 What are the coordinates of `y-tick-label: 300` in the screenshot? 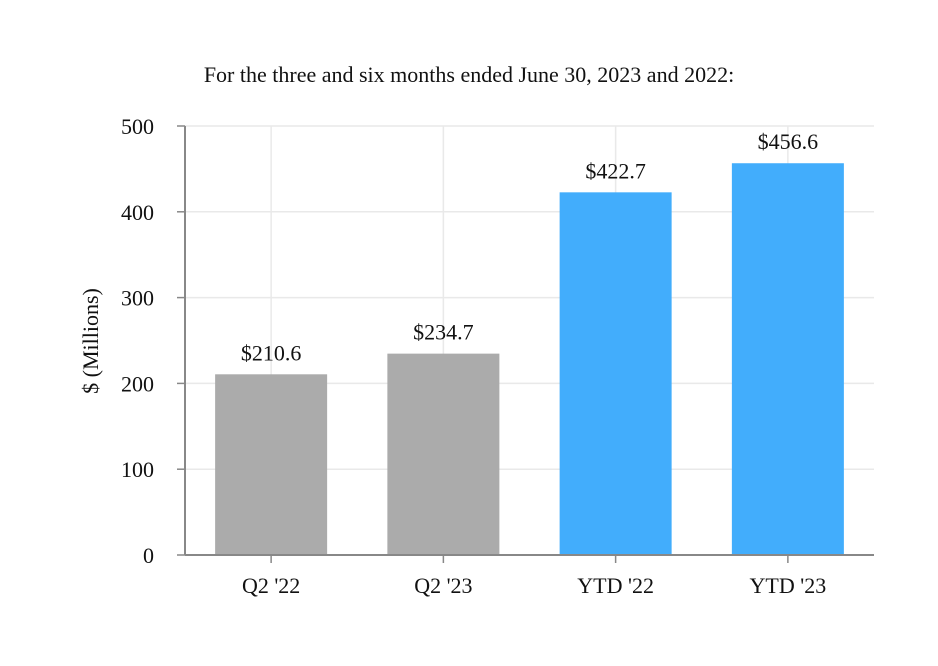 It's located at (137, 298).